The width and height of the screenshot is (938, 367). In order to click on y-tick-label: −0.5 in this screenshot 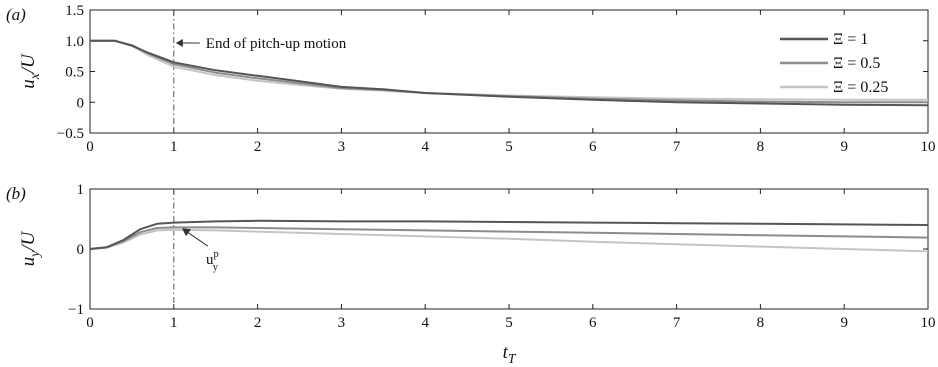, I will do `click(70, 134)`.